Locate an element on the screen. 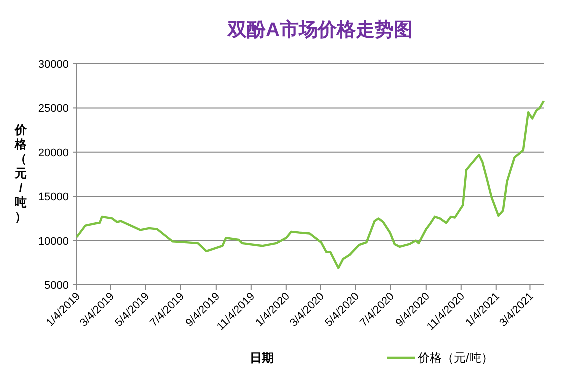 This screenshot has width=574, height=391. y-axis-title: 价格（元/吨） is located at coordinates (21, 173).